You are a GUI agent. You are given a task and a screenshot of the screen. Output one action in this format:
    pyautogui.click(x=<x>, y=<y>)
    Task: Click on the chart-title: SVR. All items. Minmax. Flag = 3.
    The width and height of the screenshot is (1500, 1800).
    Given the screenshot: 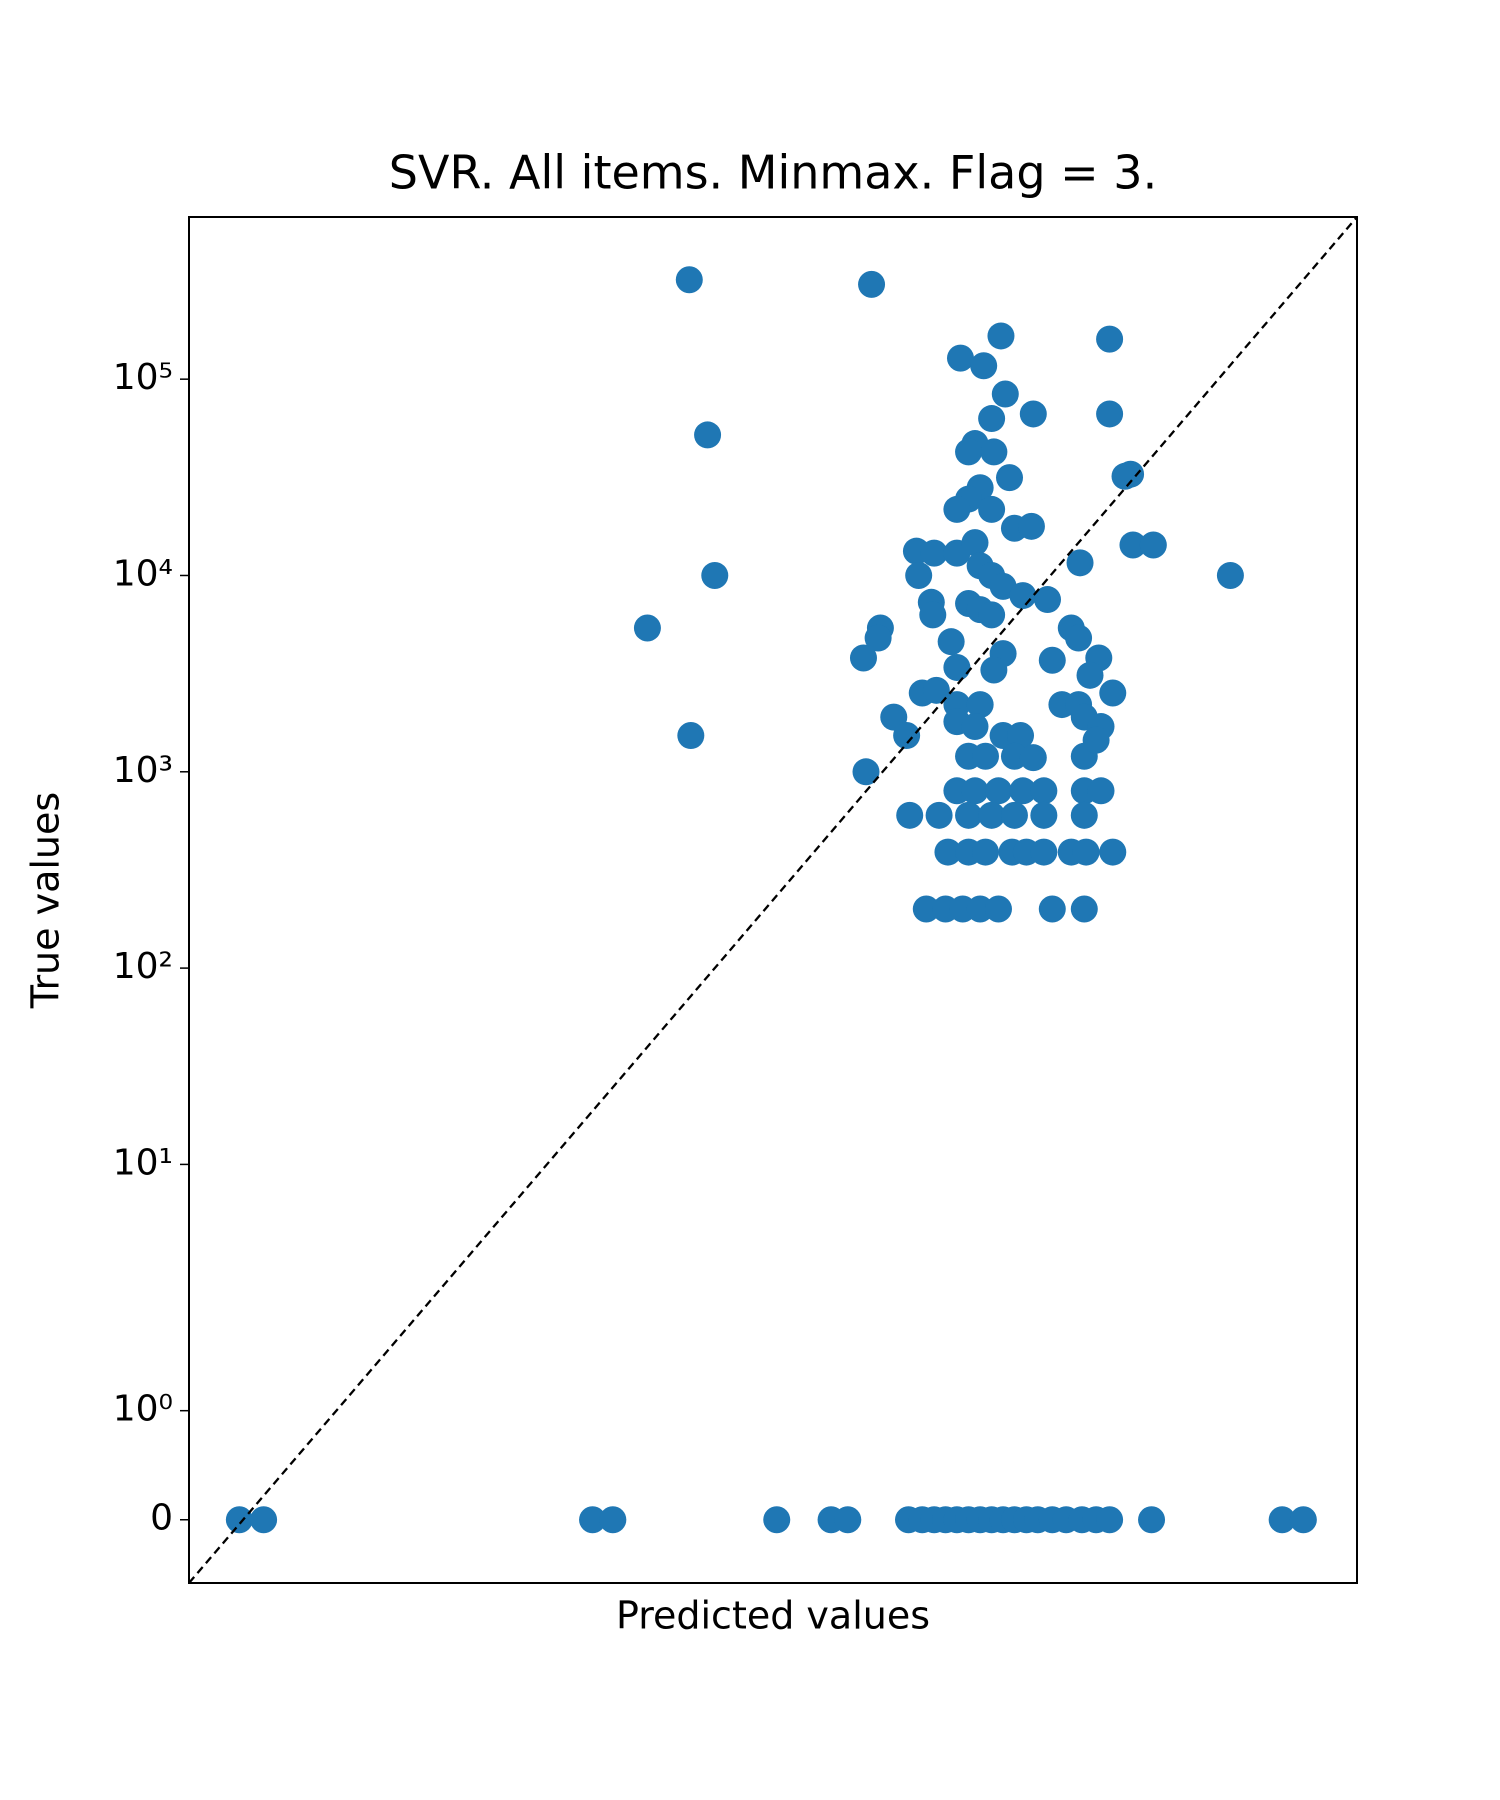 What is the action you would take?
    pyautogui.click(x=773, y=173)
    